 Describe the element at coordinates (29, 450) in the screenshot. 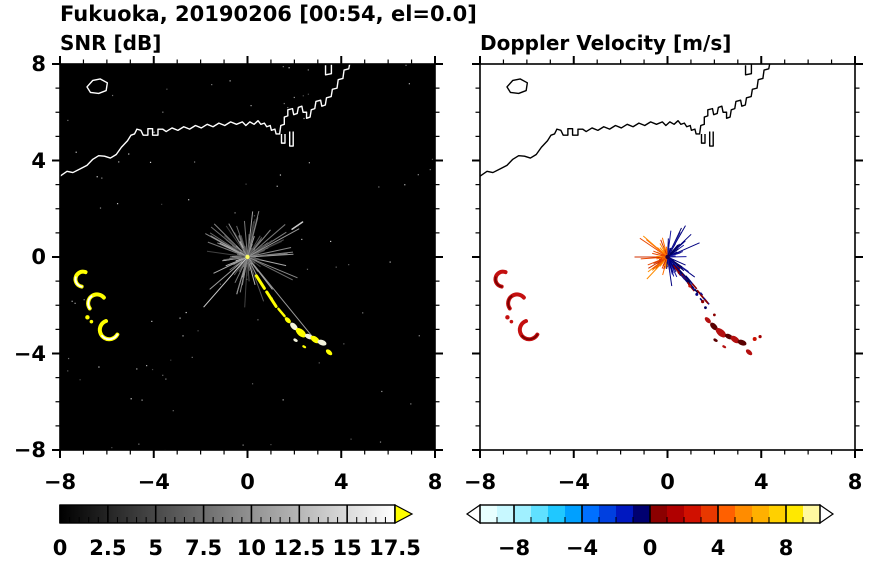

I see `y-tick-label: −8` at that location.